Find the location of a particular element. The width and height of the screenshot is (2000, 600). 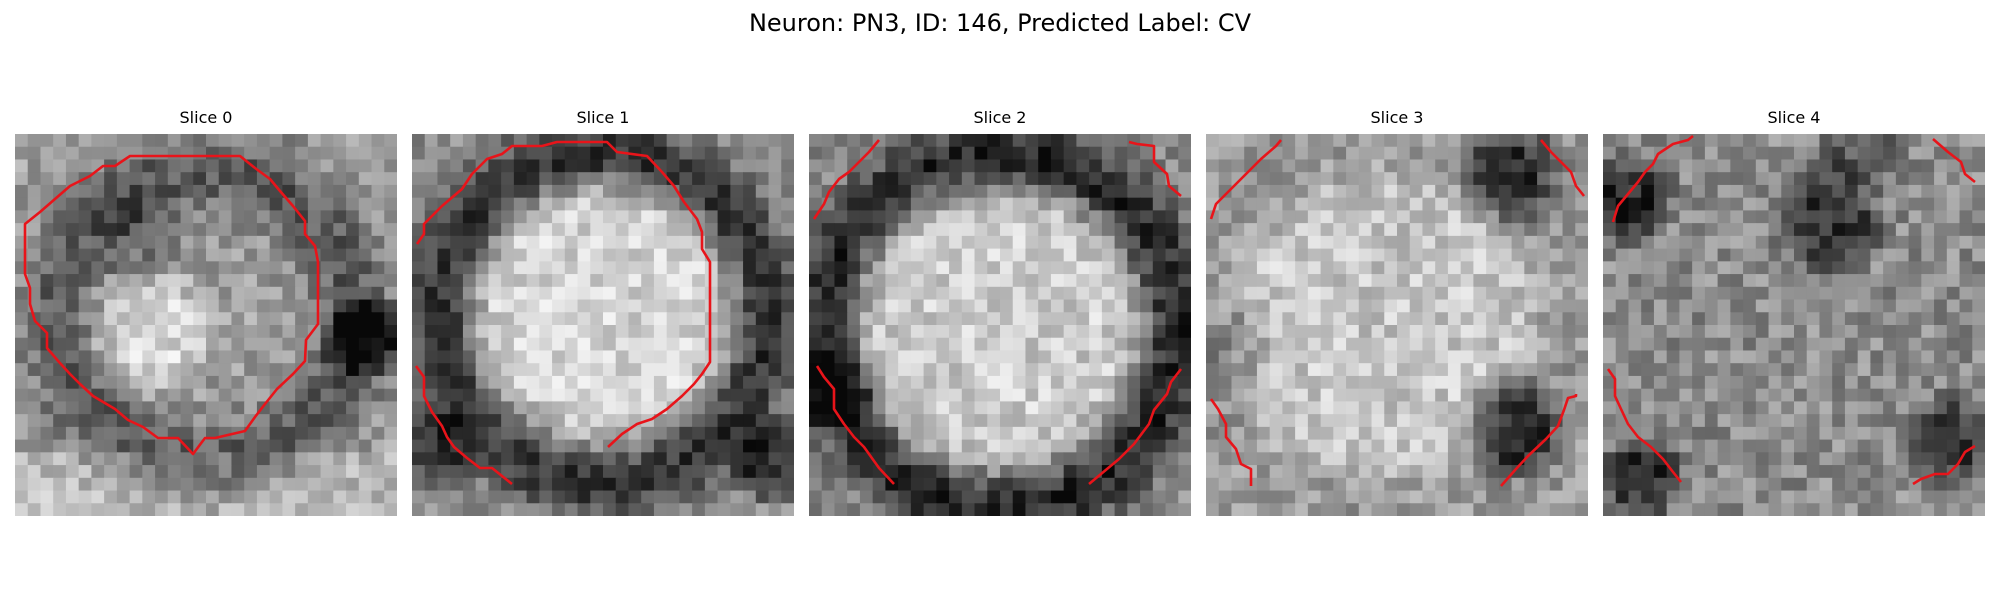

slice-title: Slice 4 is located at coordinates (1794, 117).